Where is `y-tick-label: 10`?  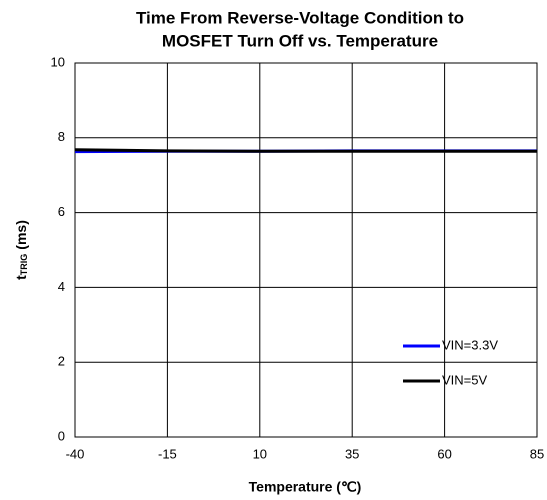 y-tick-label: 10 is located at coordinates (58, 61).